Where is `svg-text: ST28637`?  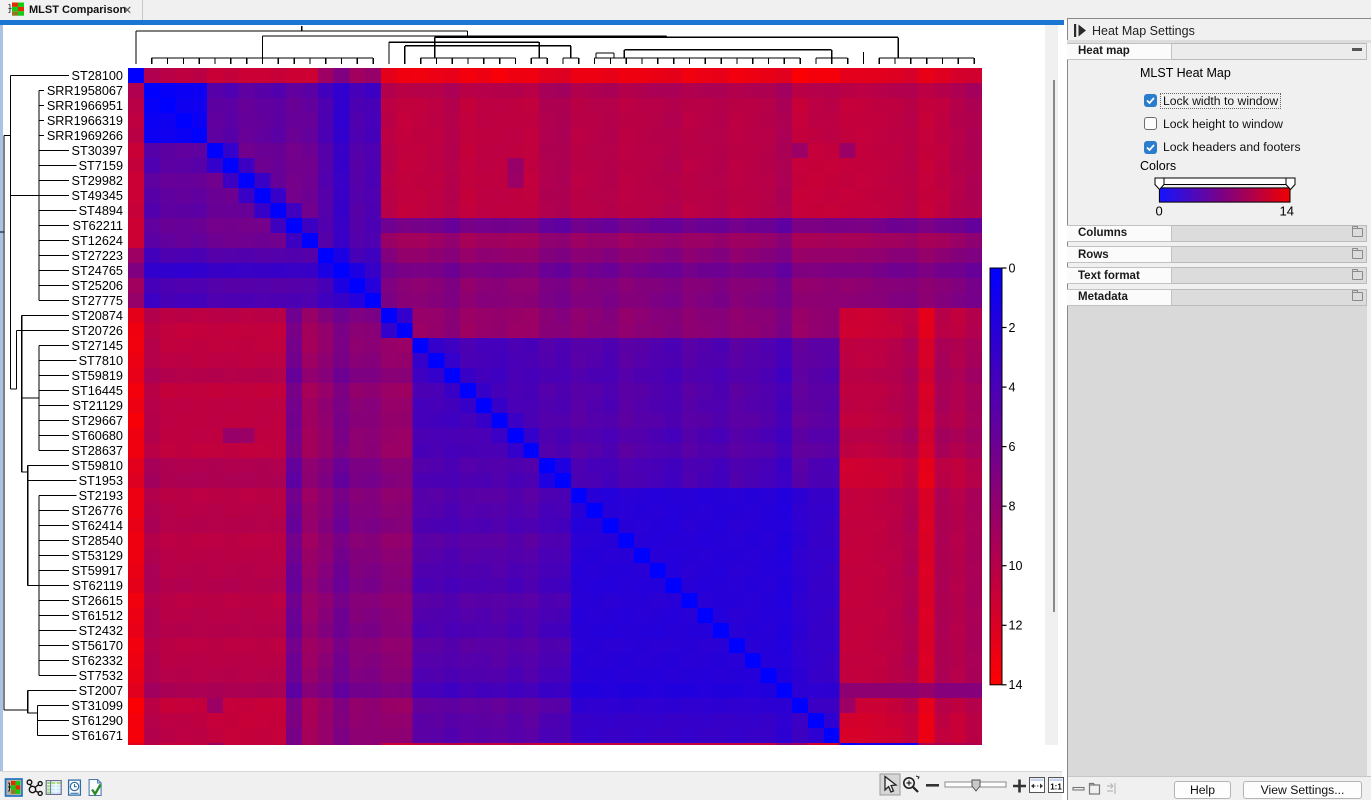
svg-text: ST28637 is located at coordinates (98, 451).